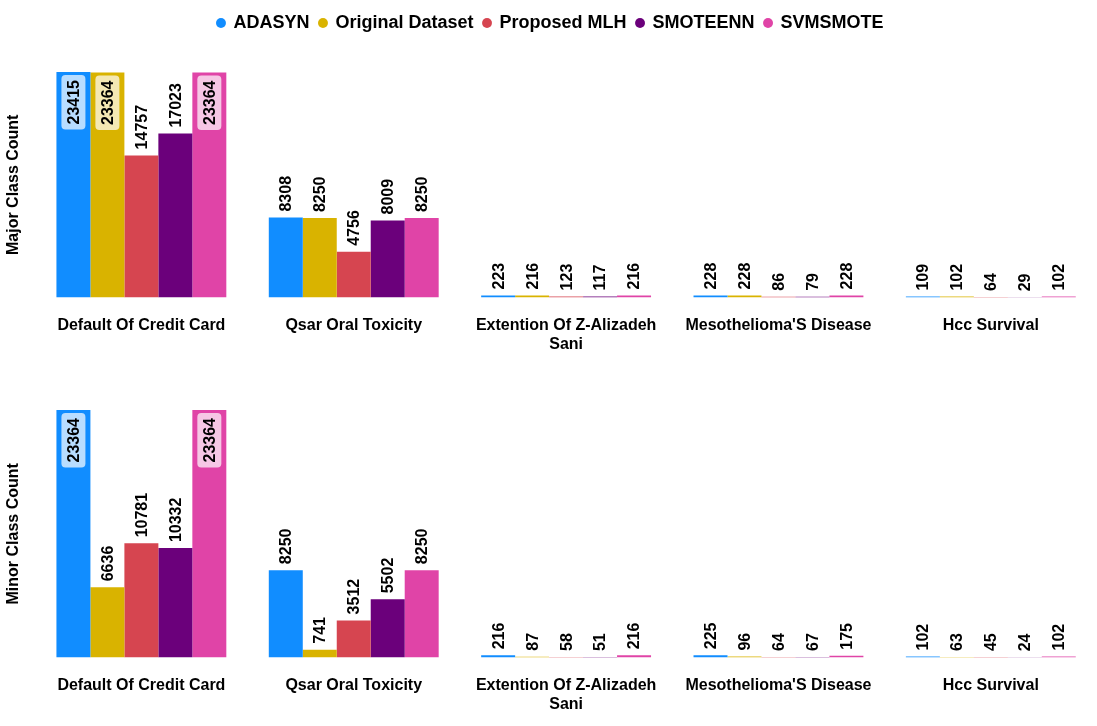  Describe the element at coordinates (286, 193) in the screenshot. I see `data-label: 8308` at that location.